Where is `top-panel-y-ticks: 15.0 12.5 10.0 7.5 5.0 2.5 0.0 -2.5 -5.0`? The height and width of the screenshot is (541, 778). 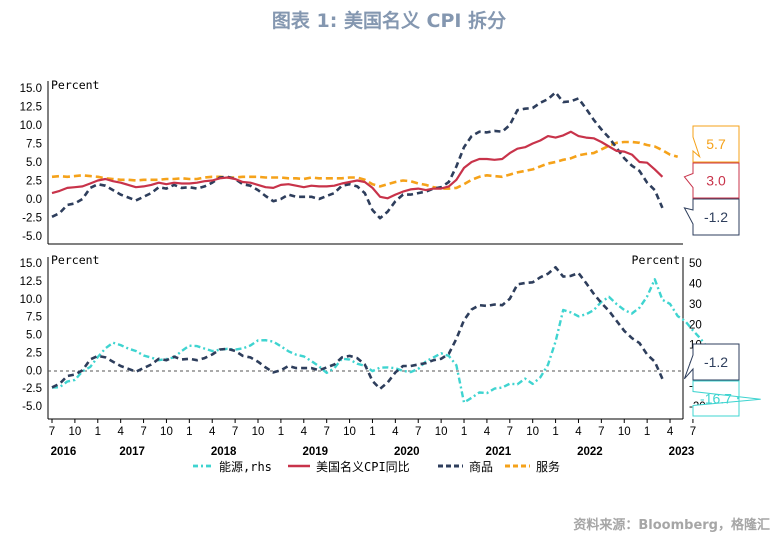
top-panel-y-ticks: 15.0 12.5 10.0 7.5 5.0 2.5 0.0 -2.5 -5.0 is located at coordinates (31, 163).